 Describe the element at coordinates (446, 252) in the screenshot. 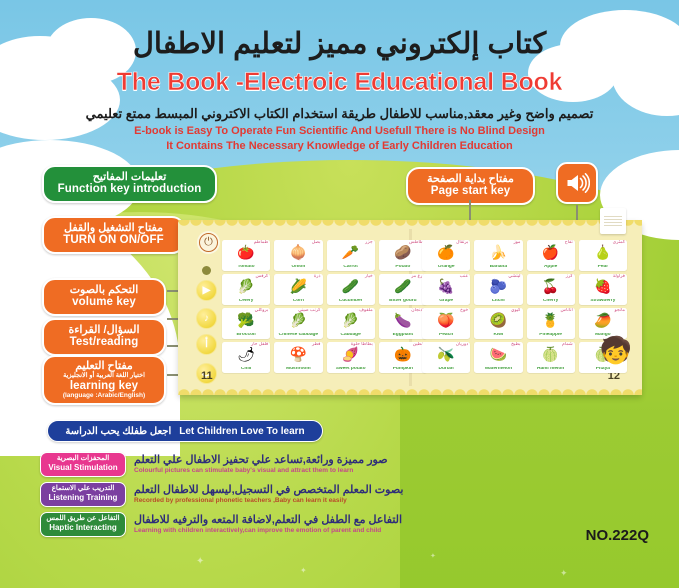

I see `item-card-image: 🍊` at that location.